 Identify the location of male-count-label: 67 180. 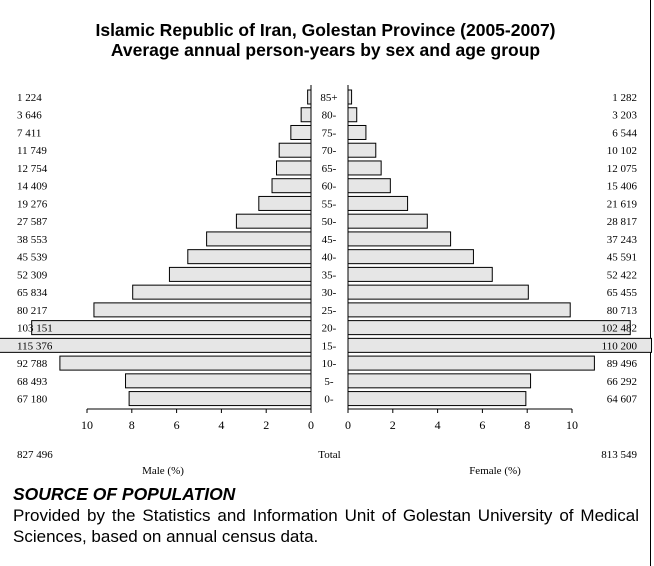
(32, 400).